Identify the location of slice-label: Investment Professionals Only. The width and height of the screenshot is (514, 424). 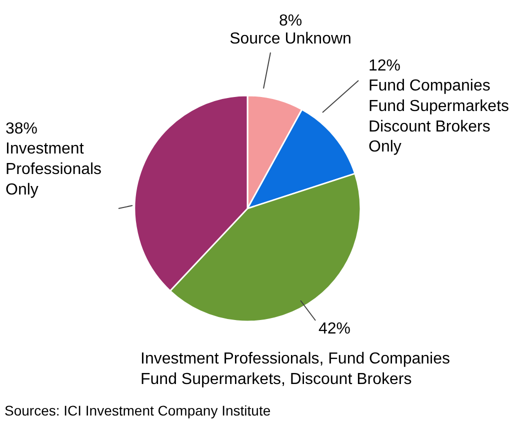
(54, 169).